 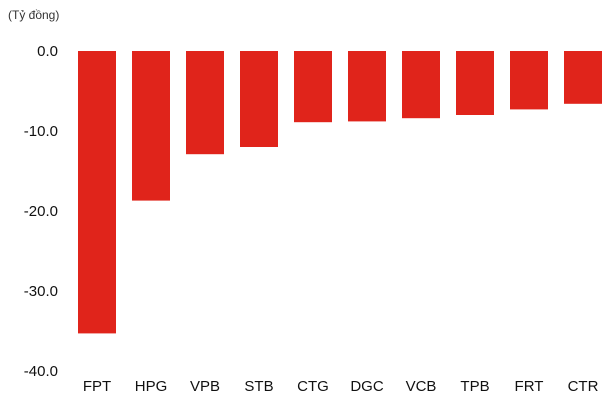 I want to click on x-axis-labels: FPT HPG VPB STB CTG DGC VCB TPB FRT CTR, so click(x=341, y=386).